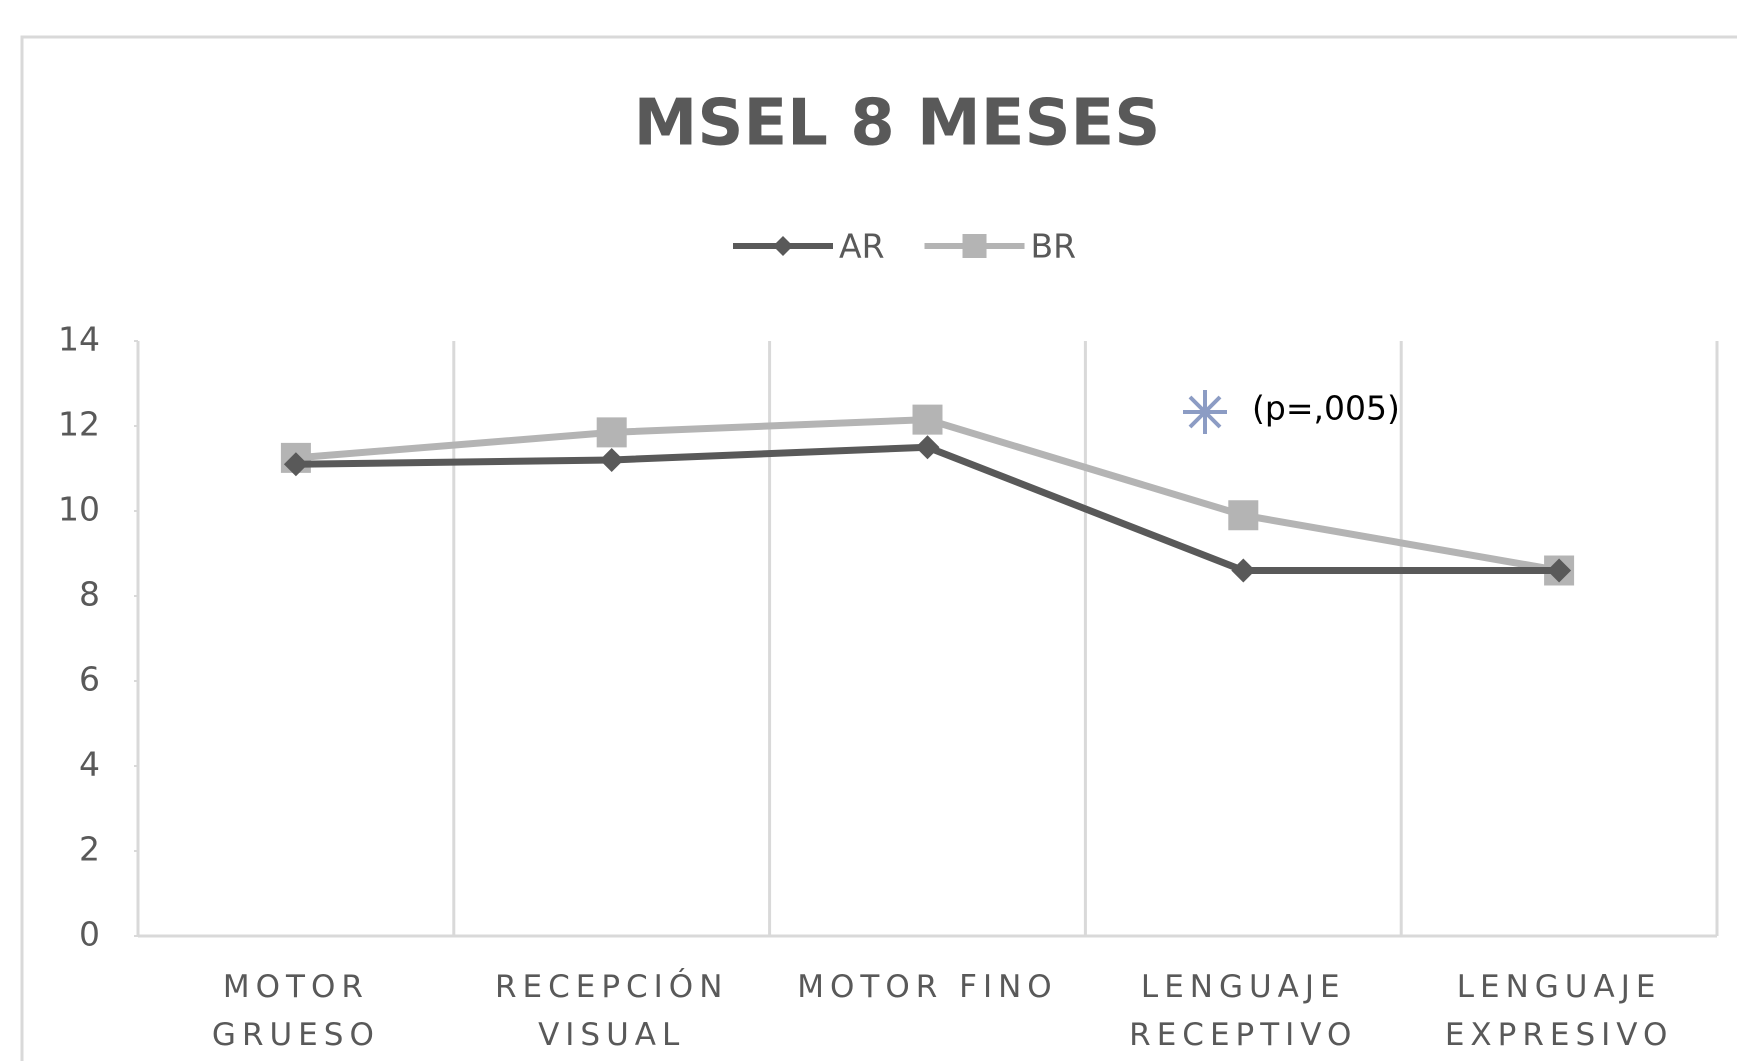 The width and height of the screenshot is (1737, 1061). What do you see at coordinates (89, 764) in the screenshot?
I see `y-tick-label: 4` at bounding box center [89, 764].